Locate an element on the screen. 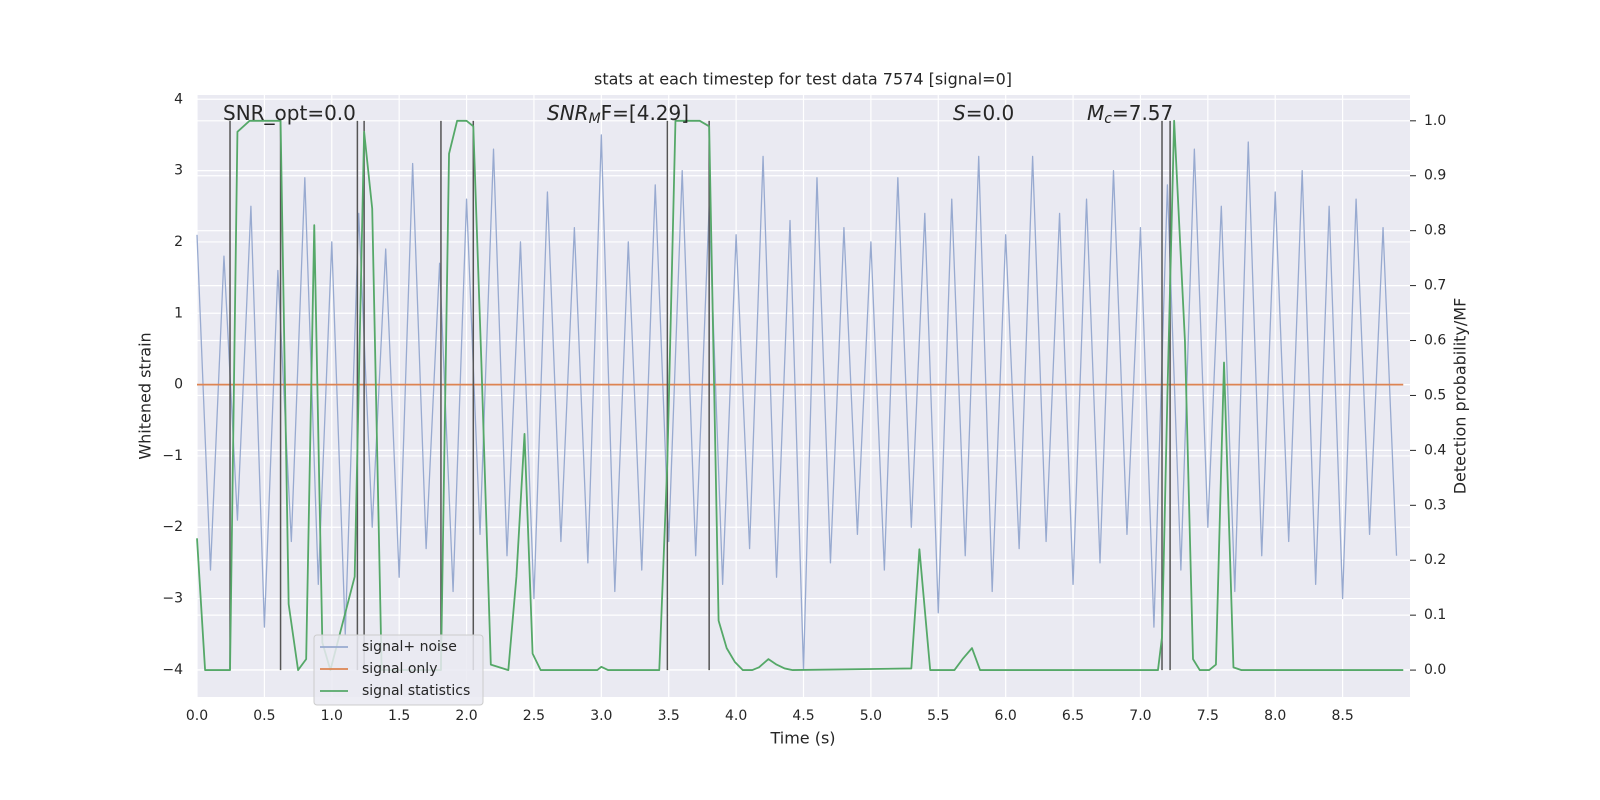 The width and height of the screenshot is (1600, 800). annotation: SNR_opt=0.0 is located at coordinates (289, 113).